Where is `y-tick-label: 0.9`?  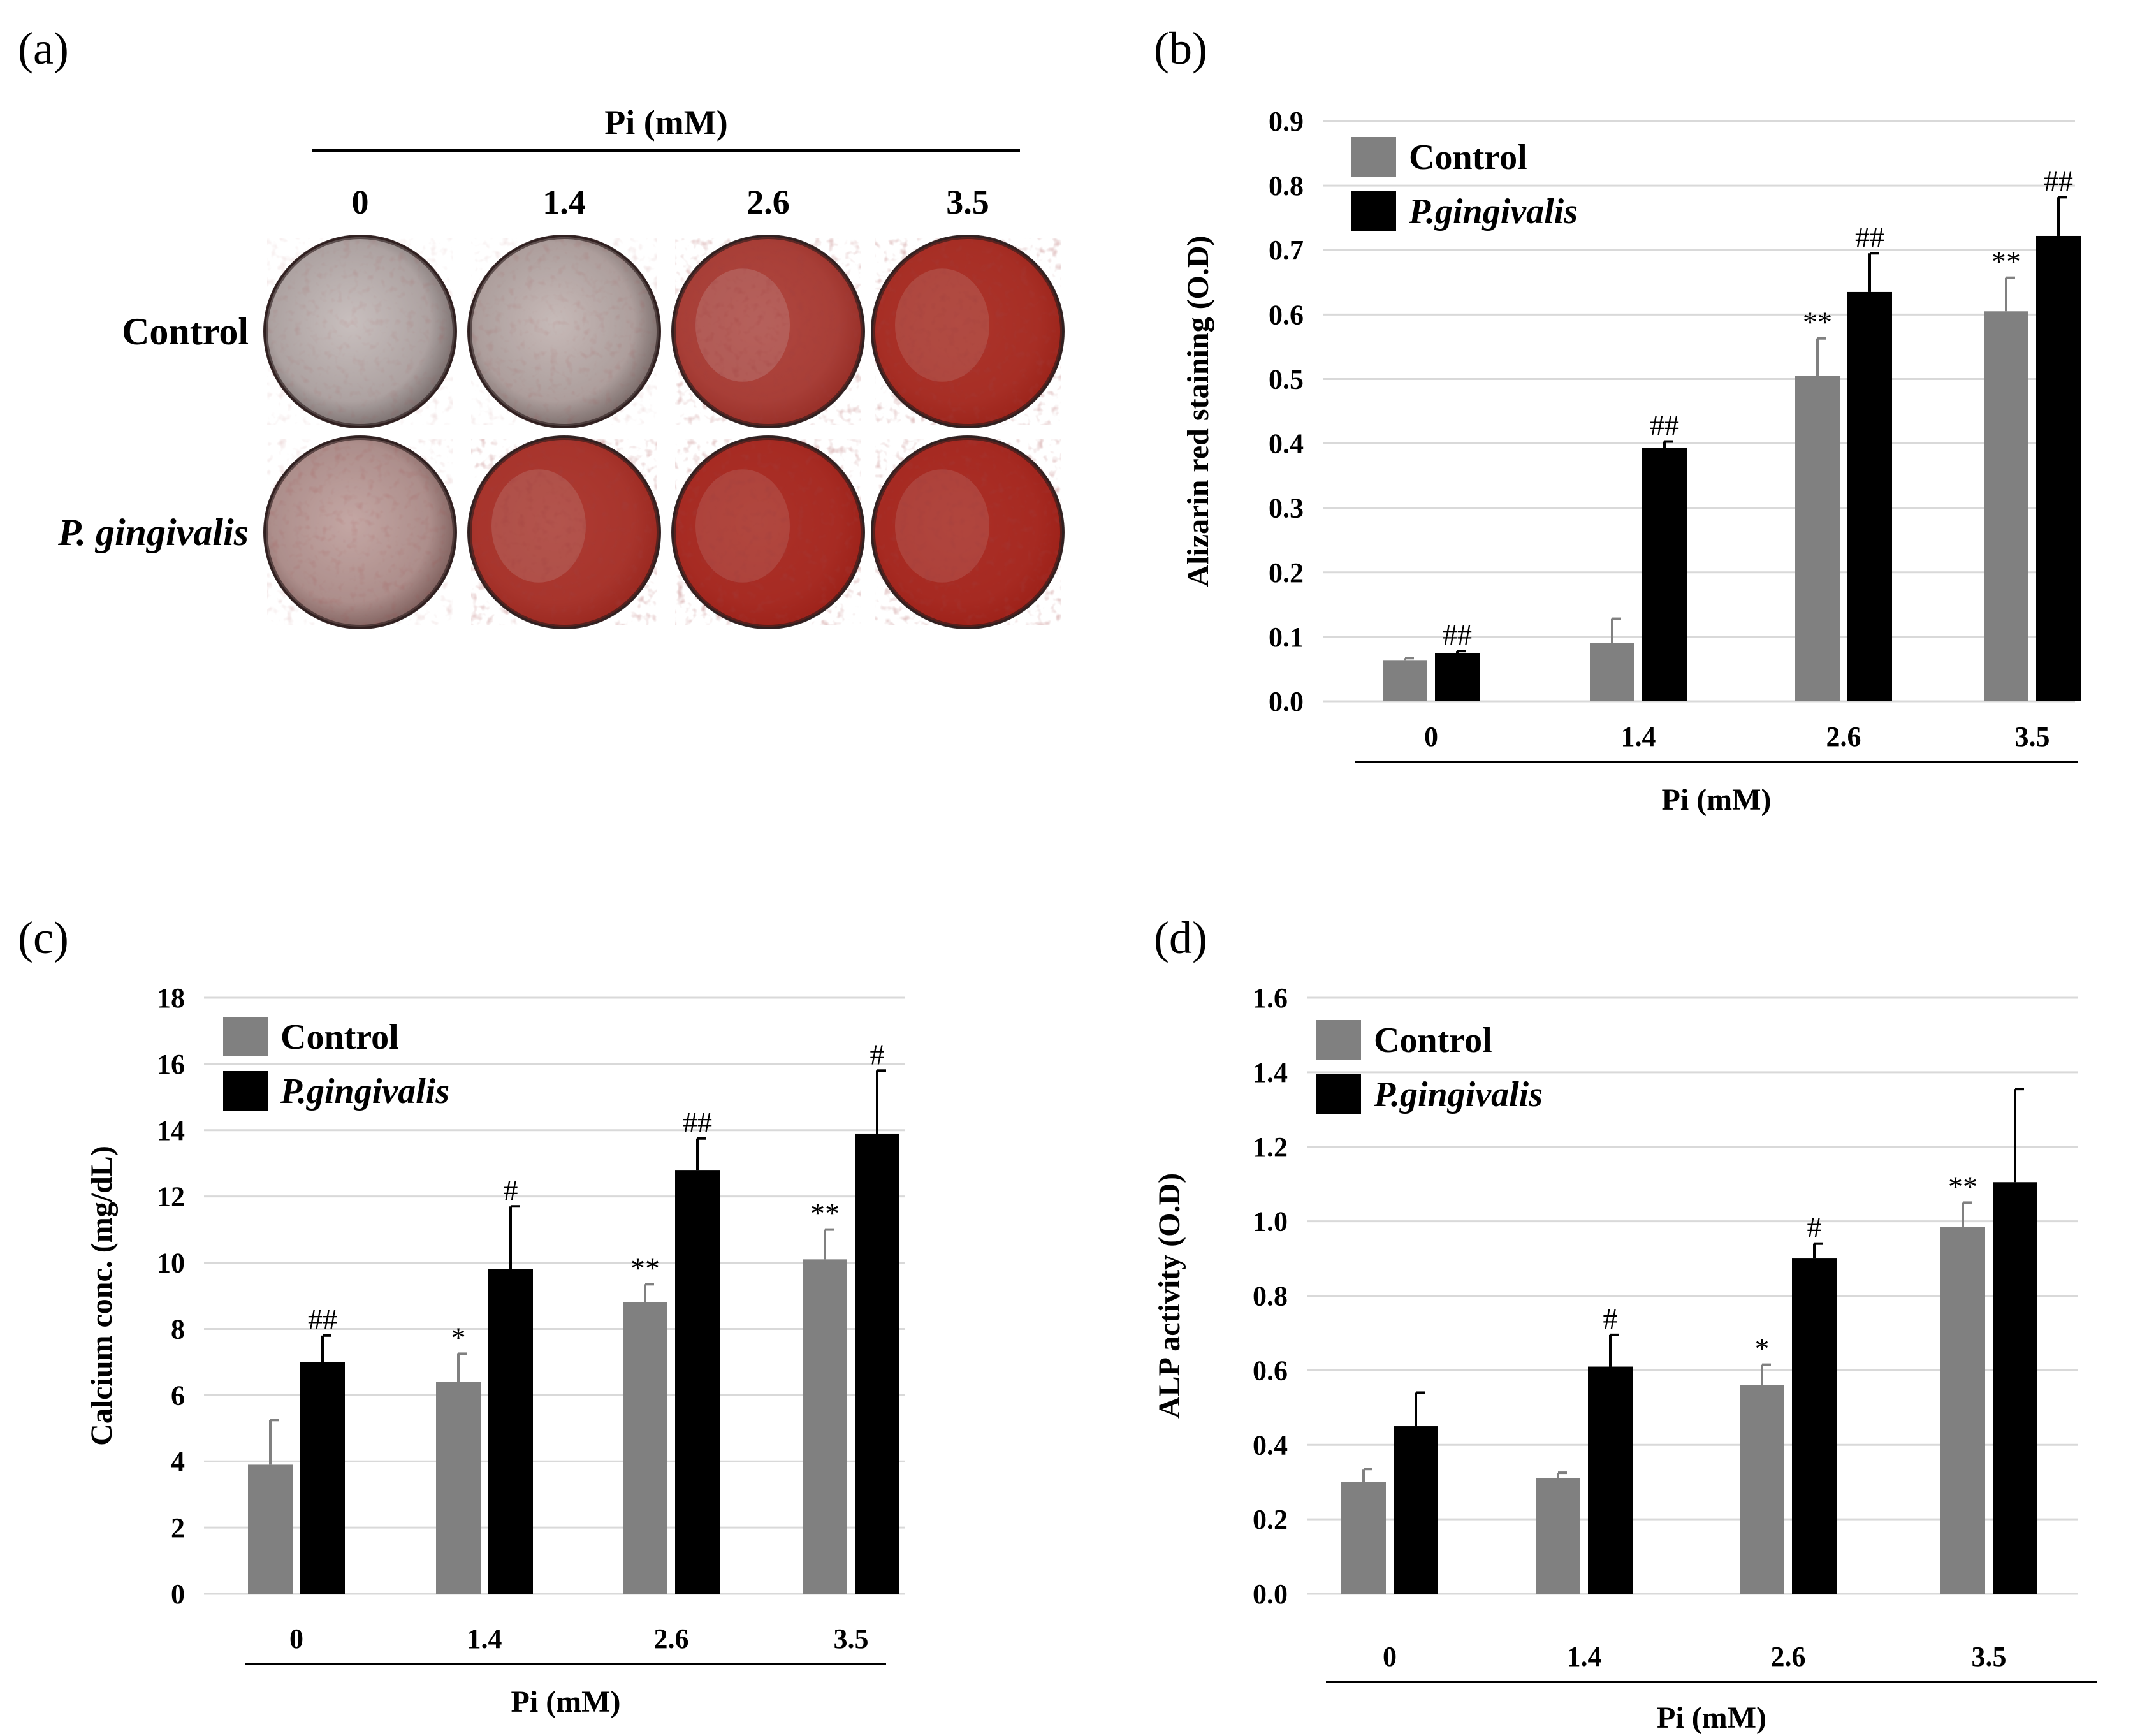 y-tick-label: 0.9 is located at coordinates (1286, 121).